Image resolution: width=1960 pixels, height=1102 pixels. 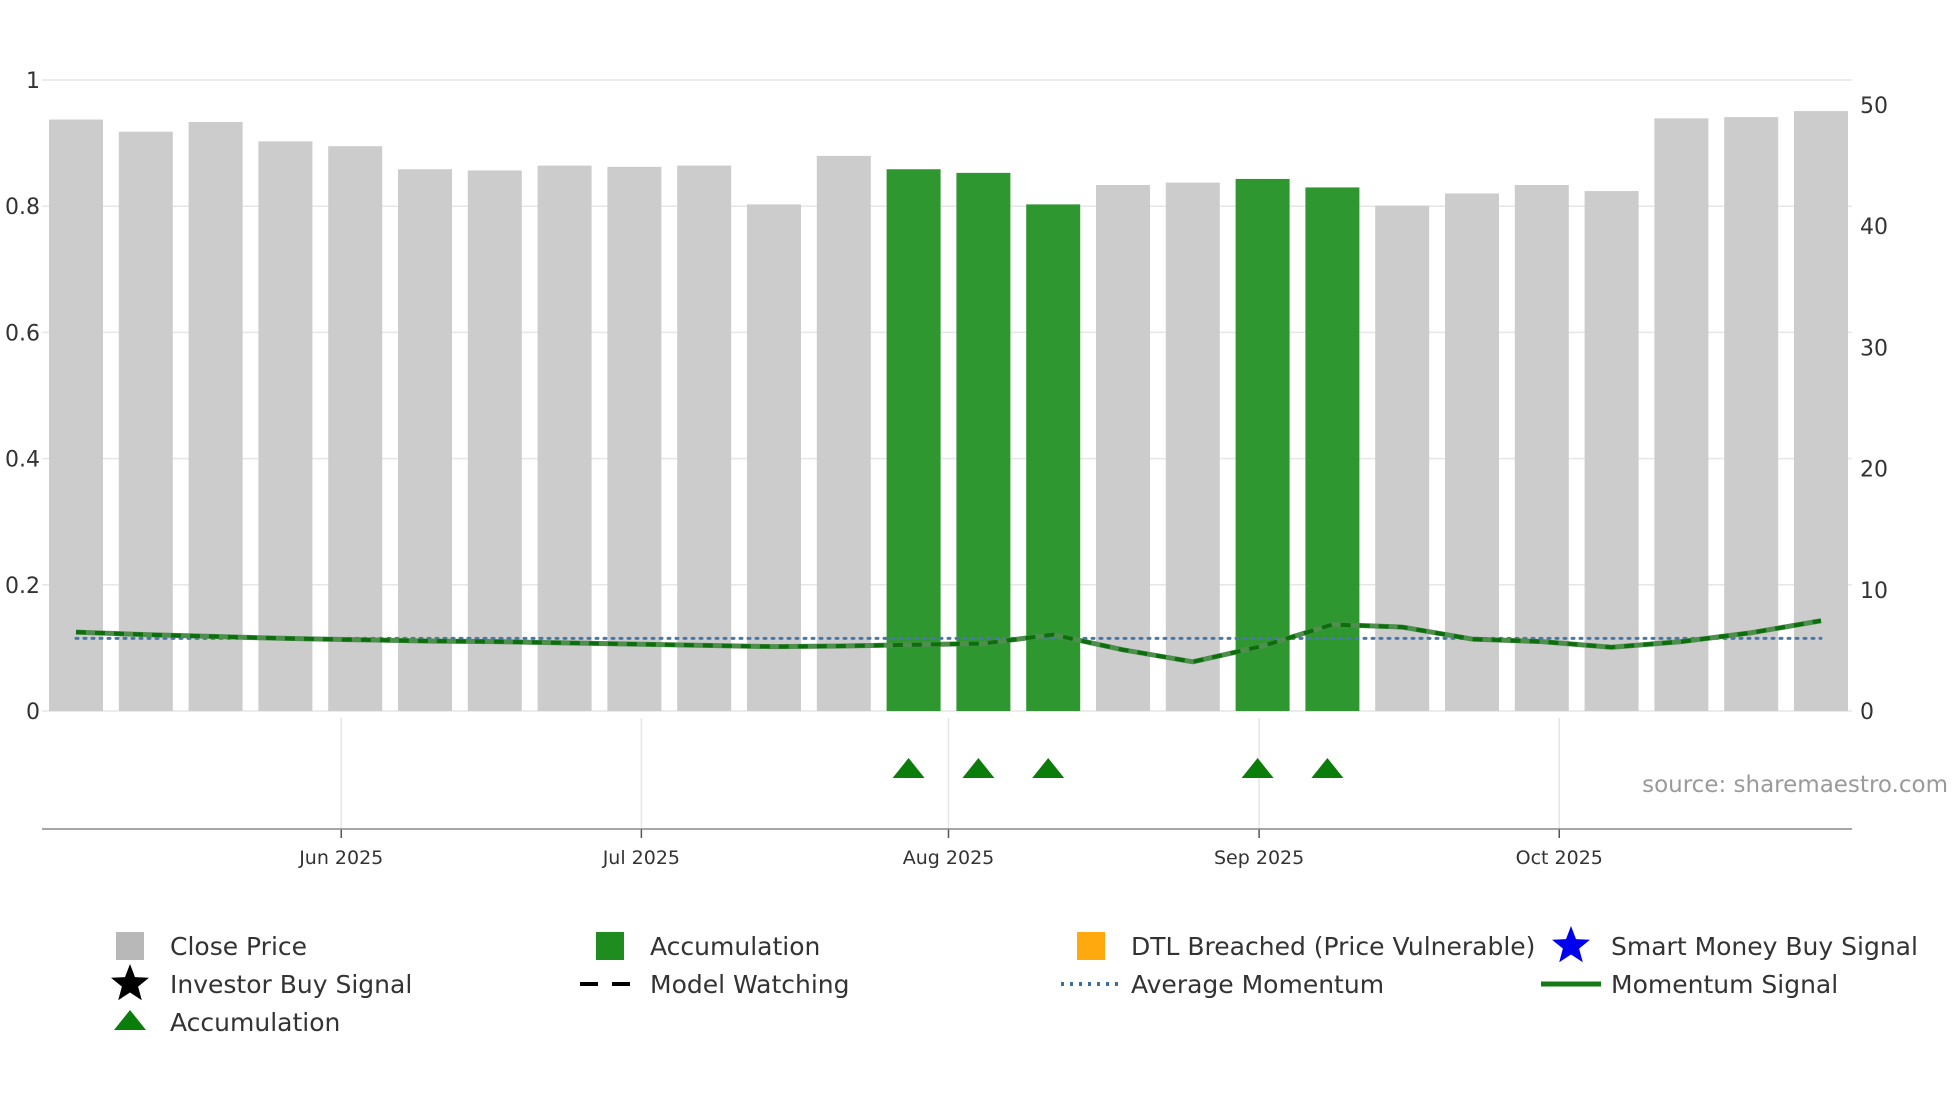 I want to click on legend-label: Average Momentum, so click(x=1257, y=984).